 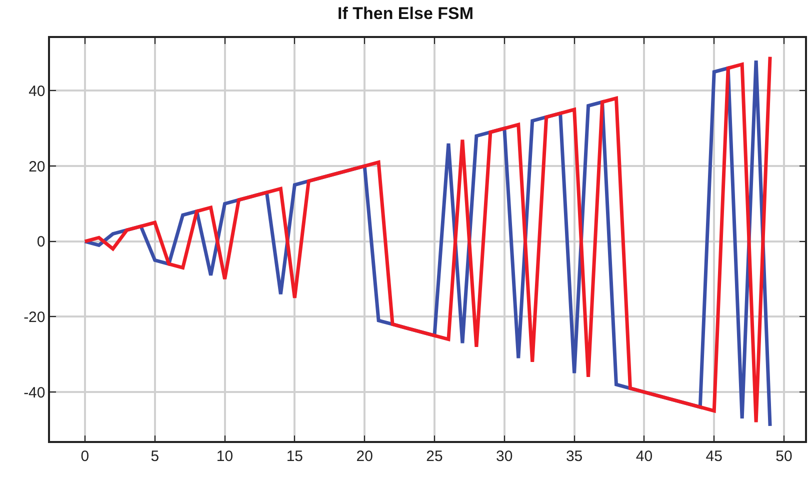 What do you see at coordinates (35, 393) in the screenshot?
I see `y-tick-label: -40` at bounding box center [35, 393].